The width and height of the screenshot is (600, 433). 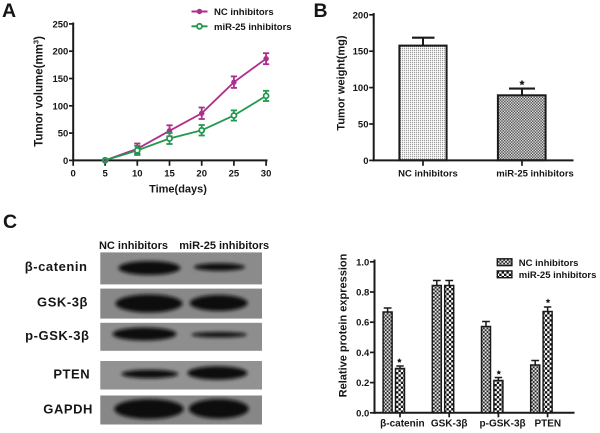 What do you see at coordinates (169, 173) in the screenshot?
I see `svg-text: 15` at bounding box center [169, 173].